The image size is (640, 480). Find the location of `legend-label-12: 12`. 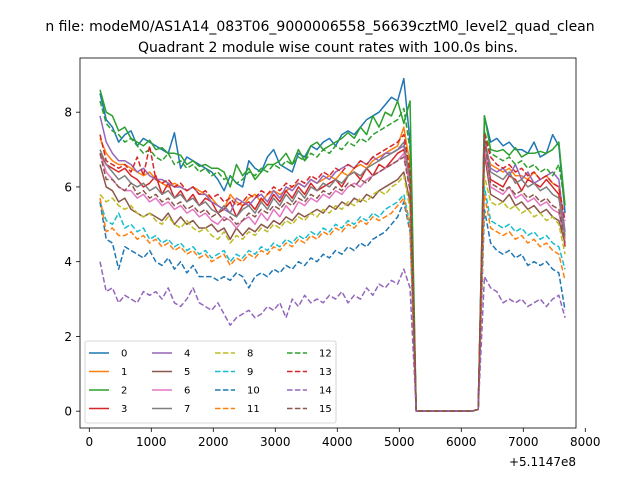

legend-label-12: 12 is located at coordinates (325, 354).